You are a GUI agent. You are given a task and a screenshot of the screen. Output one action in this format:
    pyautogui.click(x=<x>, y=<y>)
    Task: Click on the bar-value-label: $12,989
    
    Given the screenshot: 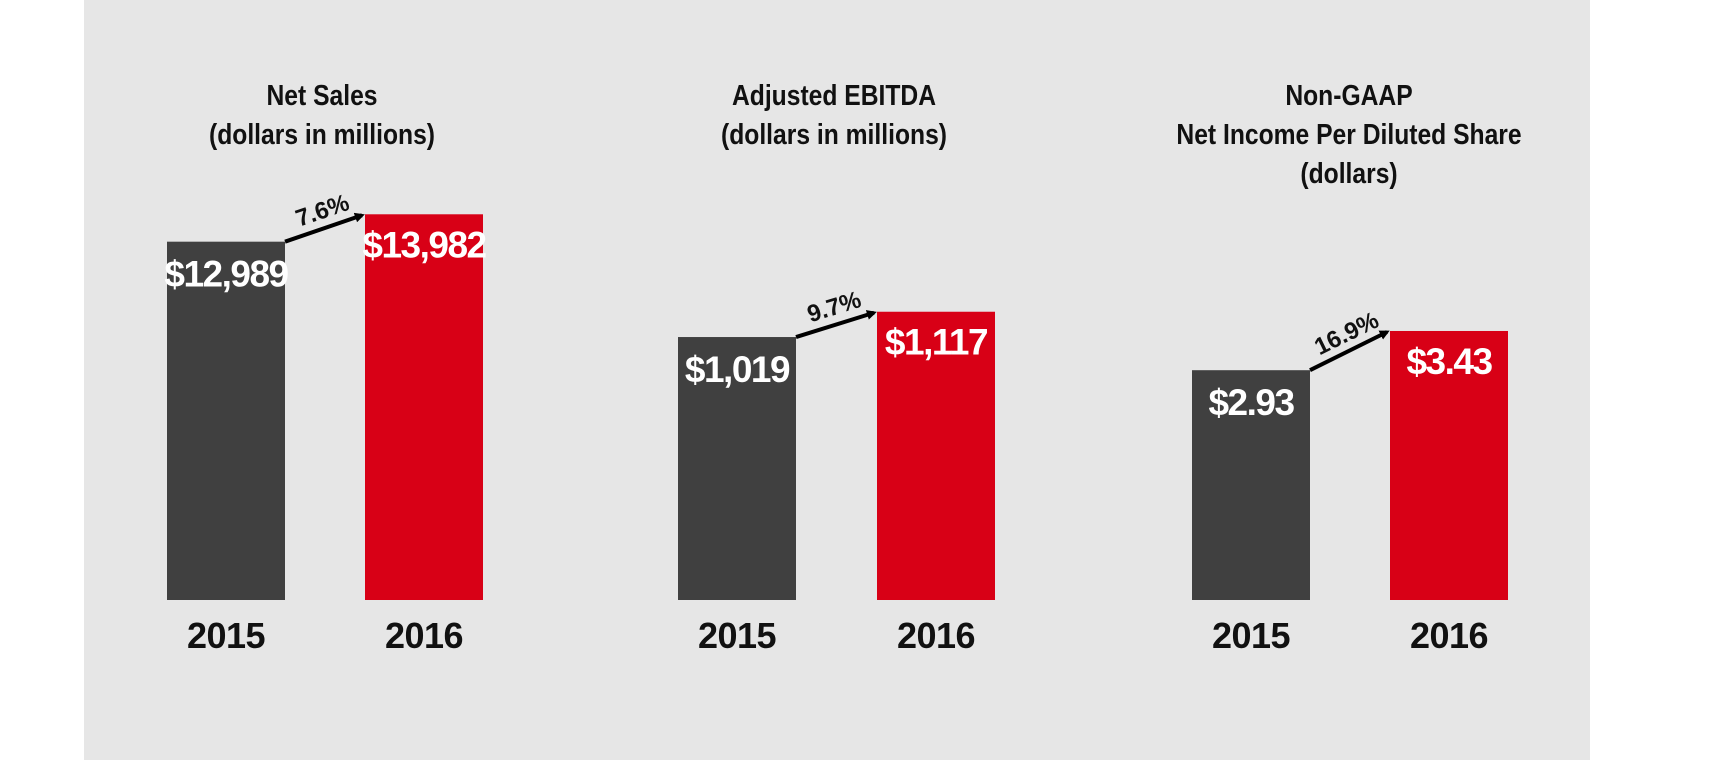 What is the action you would take?
    pyautogui.click(x=226, y=274)
    